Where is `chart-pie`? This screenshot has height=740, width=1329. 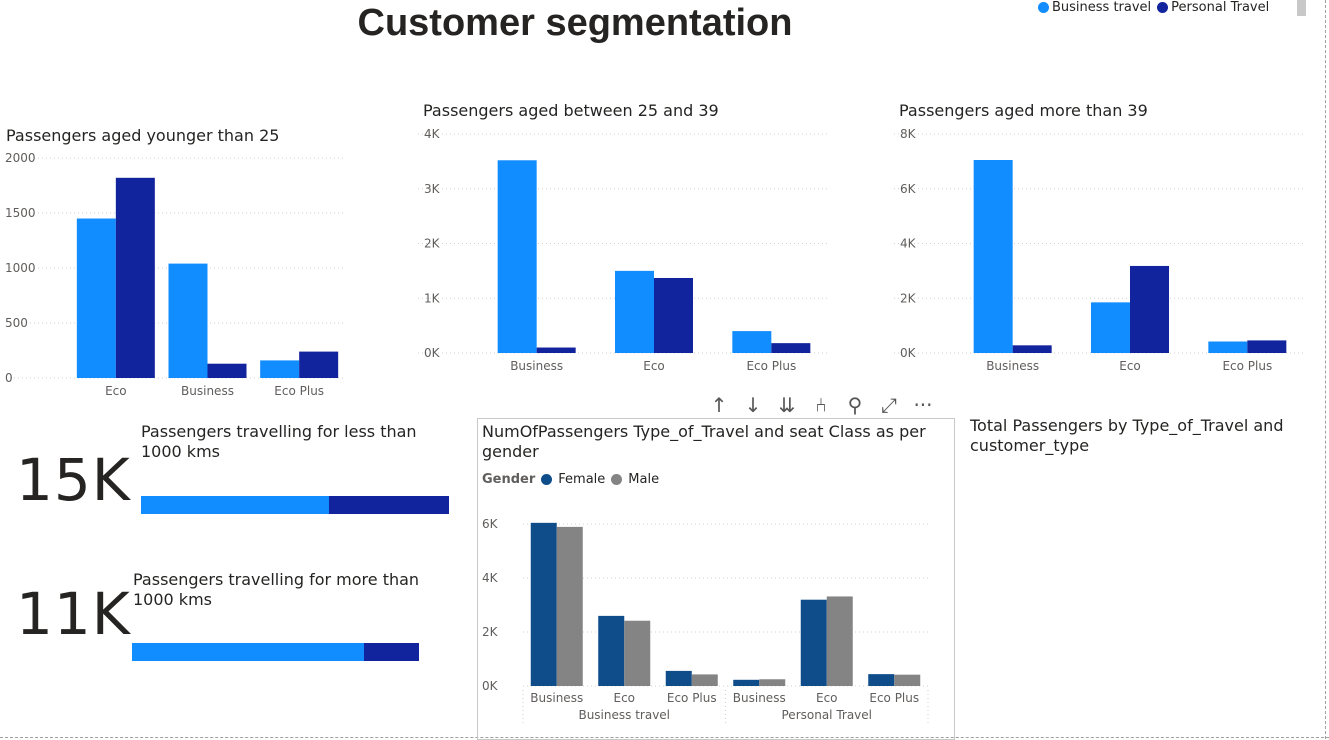
chart-pie is located at coordinates (1138, 588).